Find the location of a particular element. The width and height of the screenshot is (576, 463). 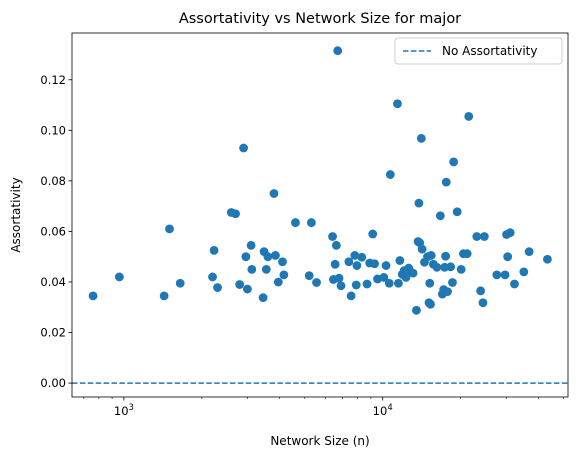

y-tick-label: 0.04 is located at coordinates (53, 282).